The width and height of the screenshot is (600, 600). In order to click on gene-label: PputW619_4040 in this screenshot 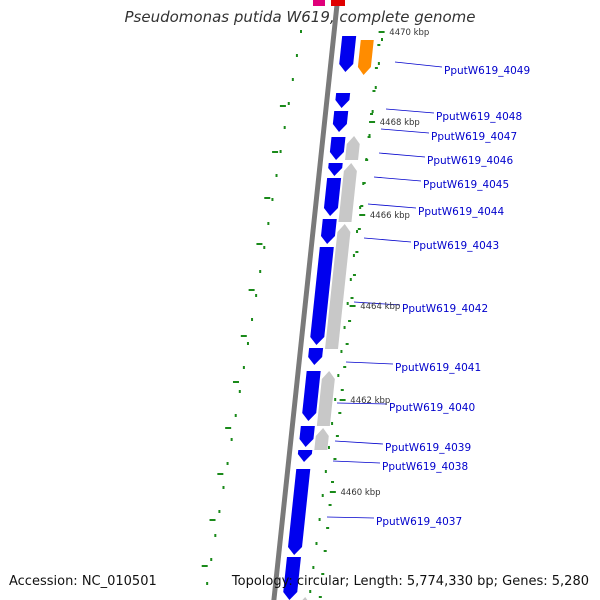, I will do `click(432, 408)`.